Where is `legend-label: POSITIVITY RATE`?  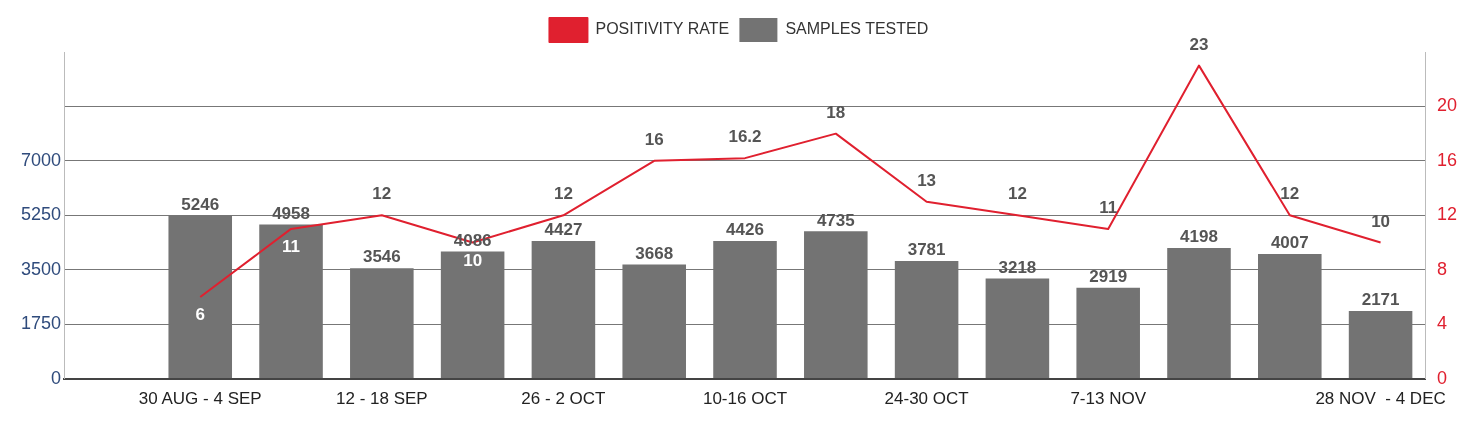
legend-label: POSITIVITY RATE is located at coordinates (662, 29).